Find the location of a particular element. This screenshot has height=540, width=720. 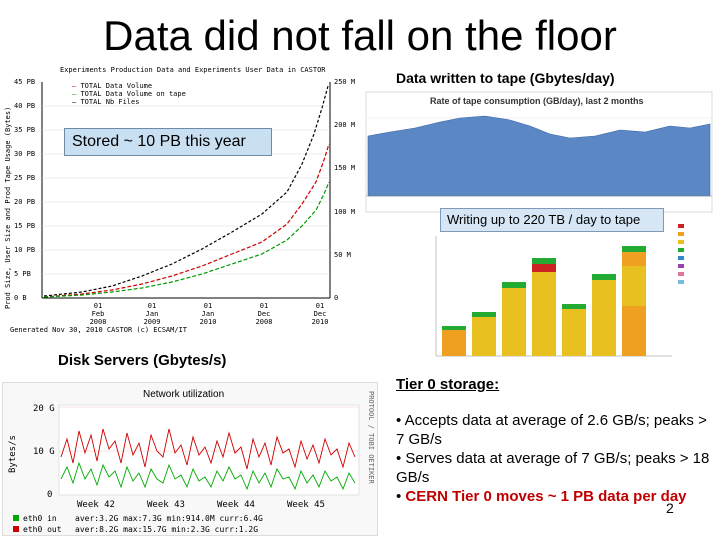

tape-stacked-chart is located at coordinates (559, 290).